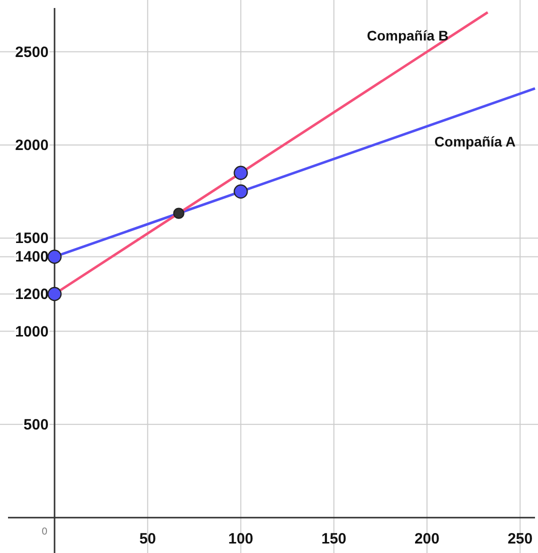 This screenshot has height=553, width=538. I want to click on x-tick-label: 200, so click(427, 539).